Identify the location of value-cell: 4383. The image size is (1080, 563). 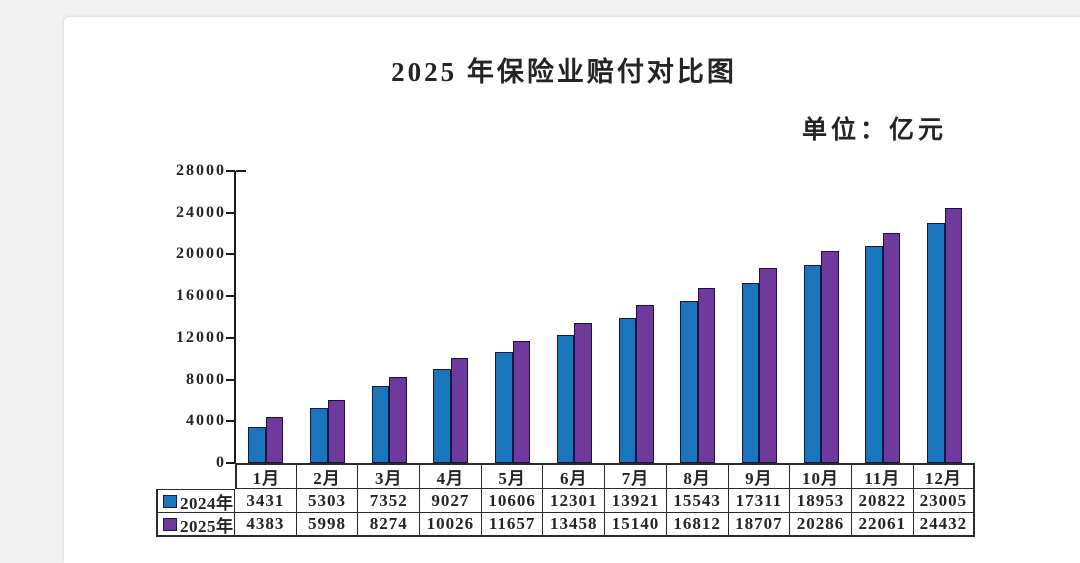
(266, 525).